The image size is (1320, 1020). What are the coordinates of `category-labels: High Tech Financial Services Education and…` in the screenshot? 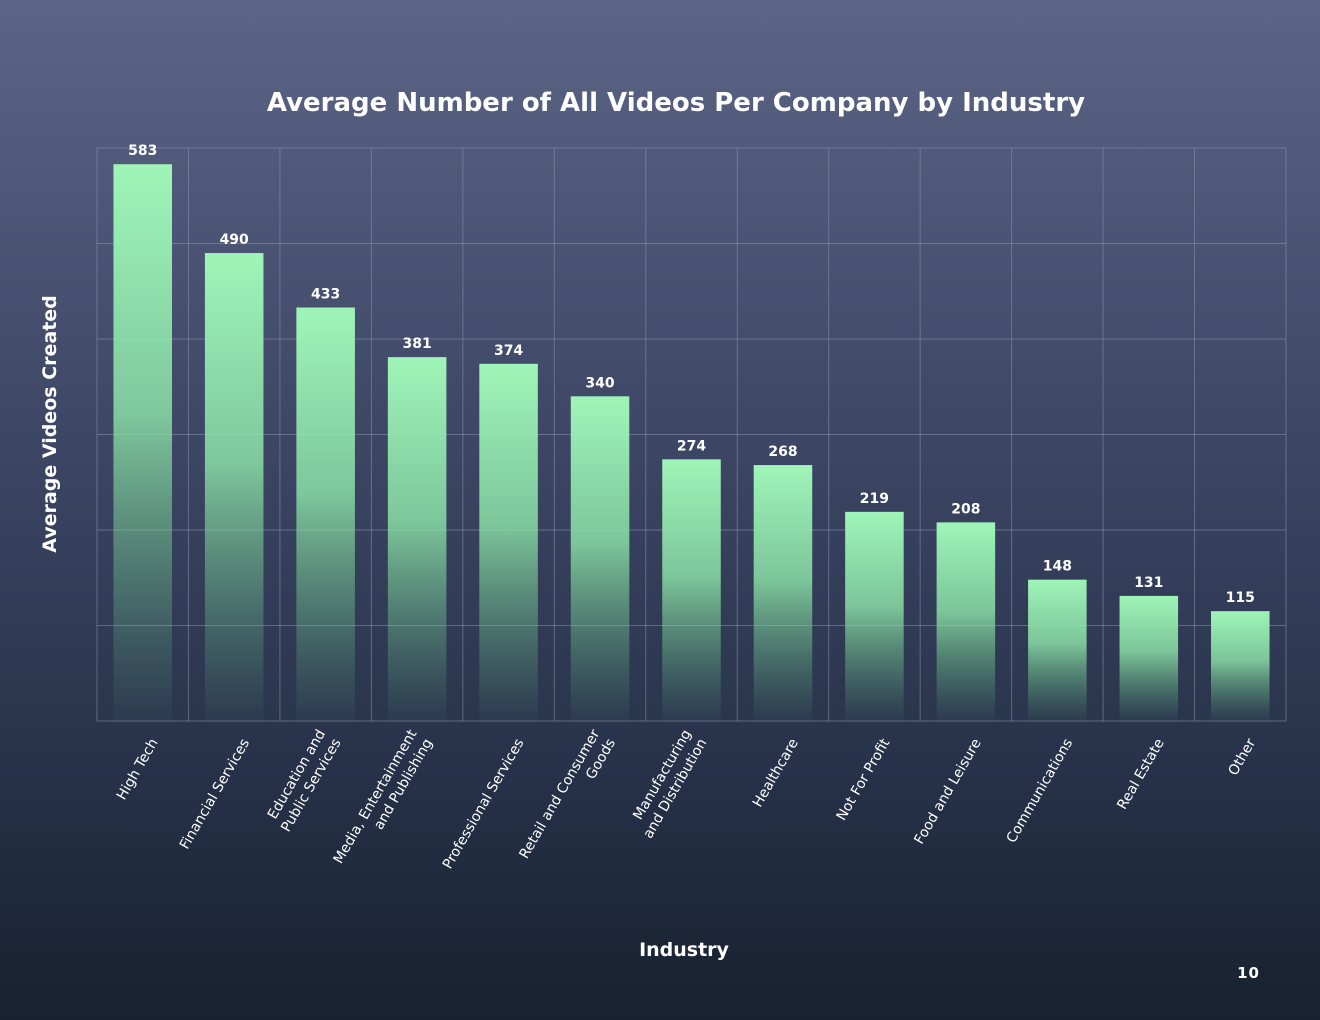 It's located at (687, 801).